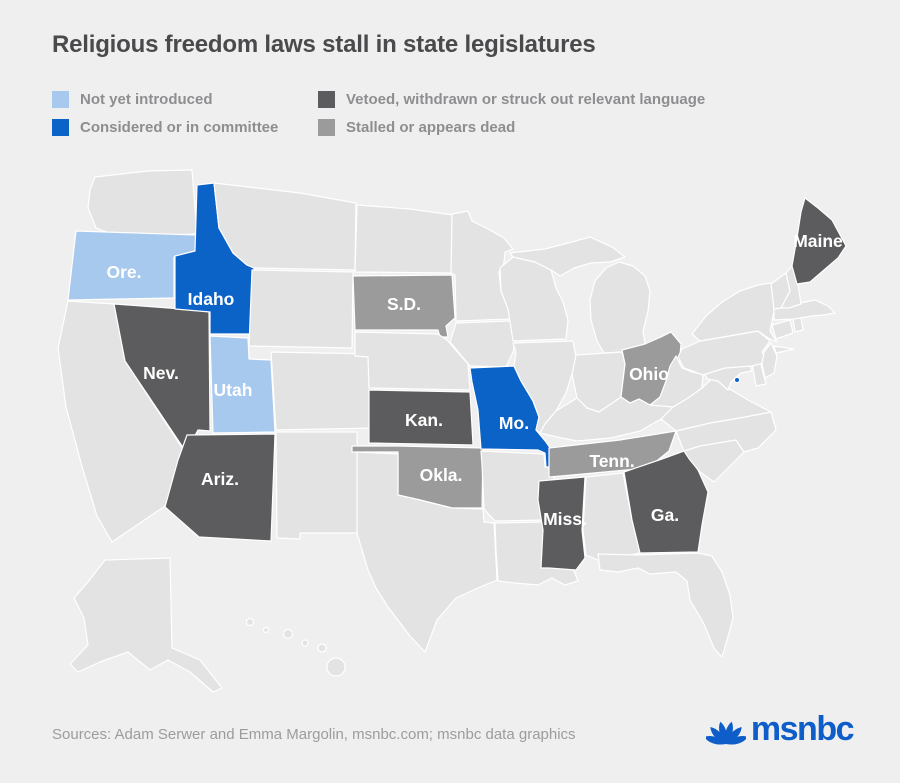 The image size is (900, 783). What do you see at coordinates (649, 374) in the screenshot?
I see `state-label-oh: Ohio` at bounding box center [649, 374].